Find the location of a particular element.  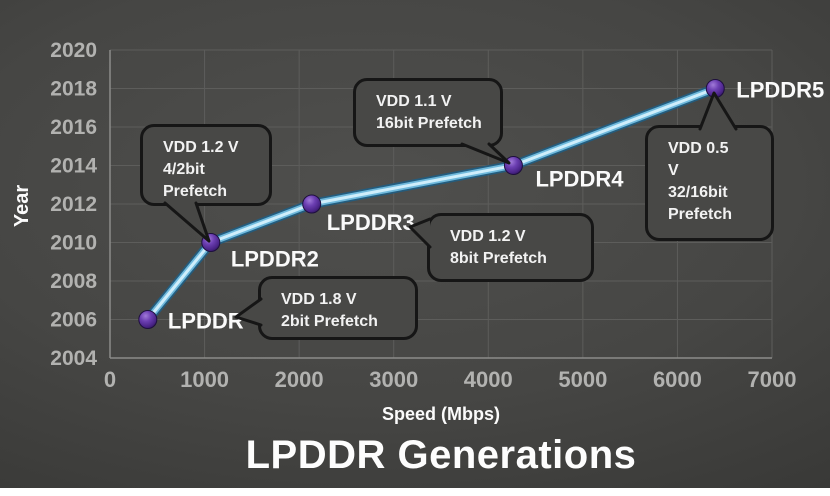

y-tick-label: 2012 is located at coordinates (73, 204).